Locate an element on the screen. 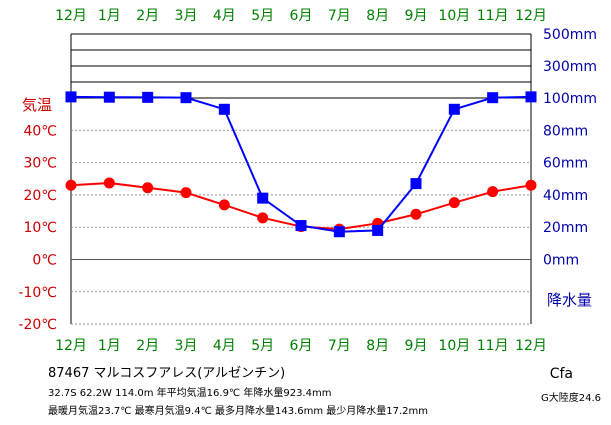 The height and width of the screenshot is (425, 611). temperature-tick-label: 40℃ is located at coordinates (40, 131).